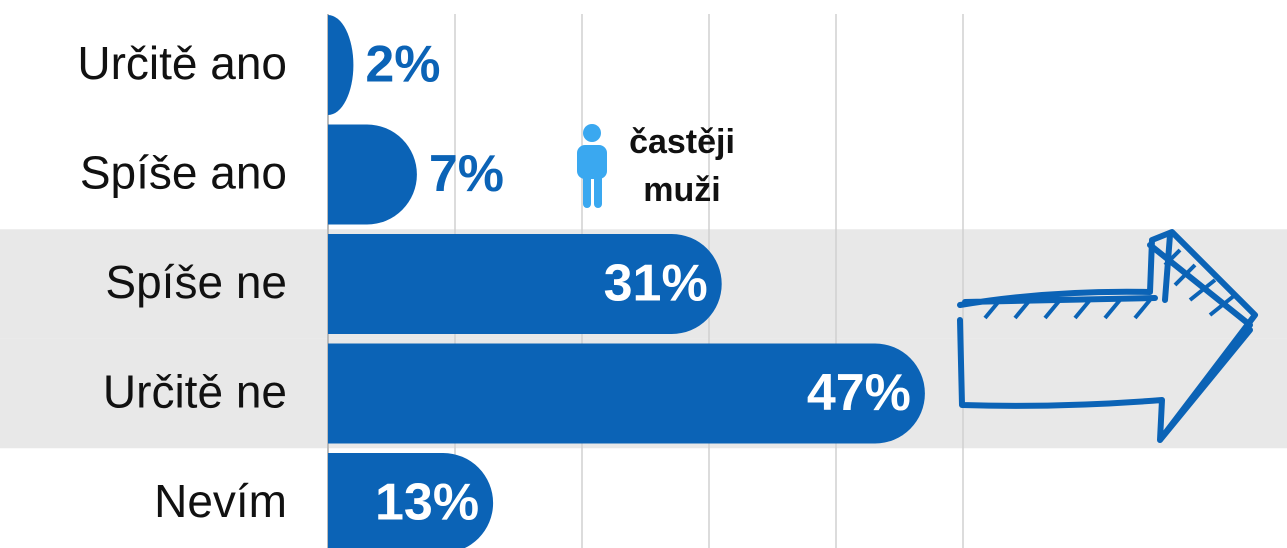 Image resolution: width=1287 pixels, height=548 pixels. I want to click on value-label: 13%, so click(427, 503).